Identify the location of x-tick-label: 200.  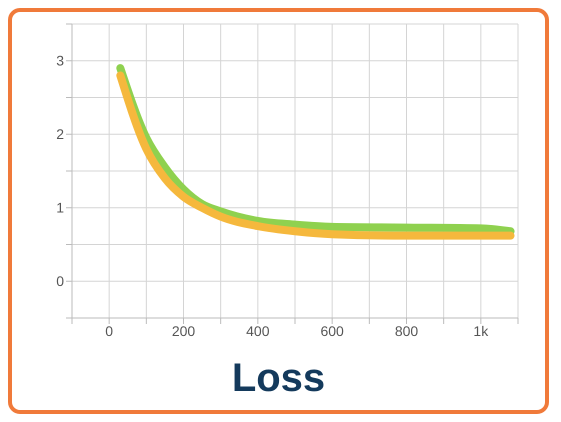
(184, 330).